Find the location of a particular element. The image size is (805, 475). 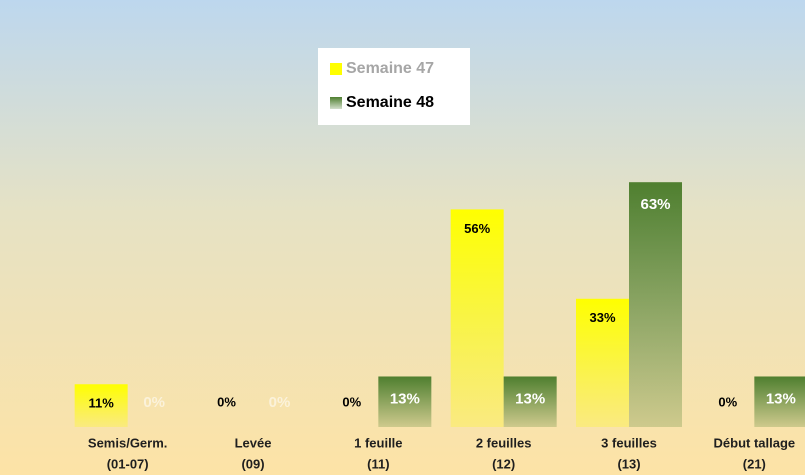

x-tick-label: 1 feuille is located at coordinates (378, 442).